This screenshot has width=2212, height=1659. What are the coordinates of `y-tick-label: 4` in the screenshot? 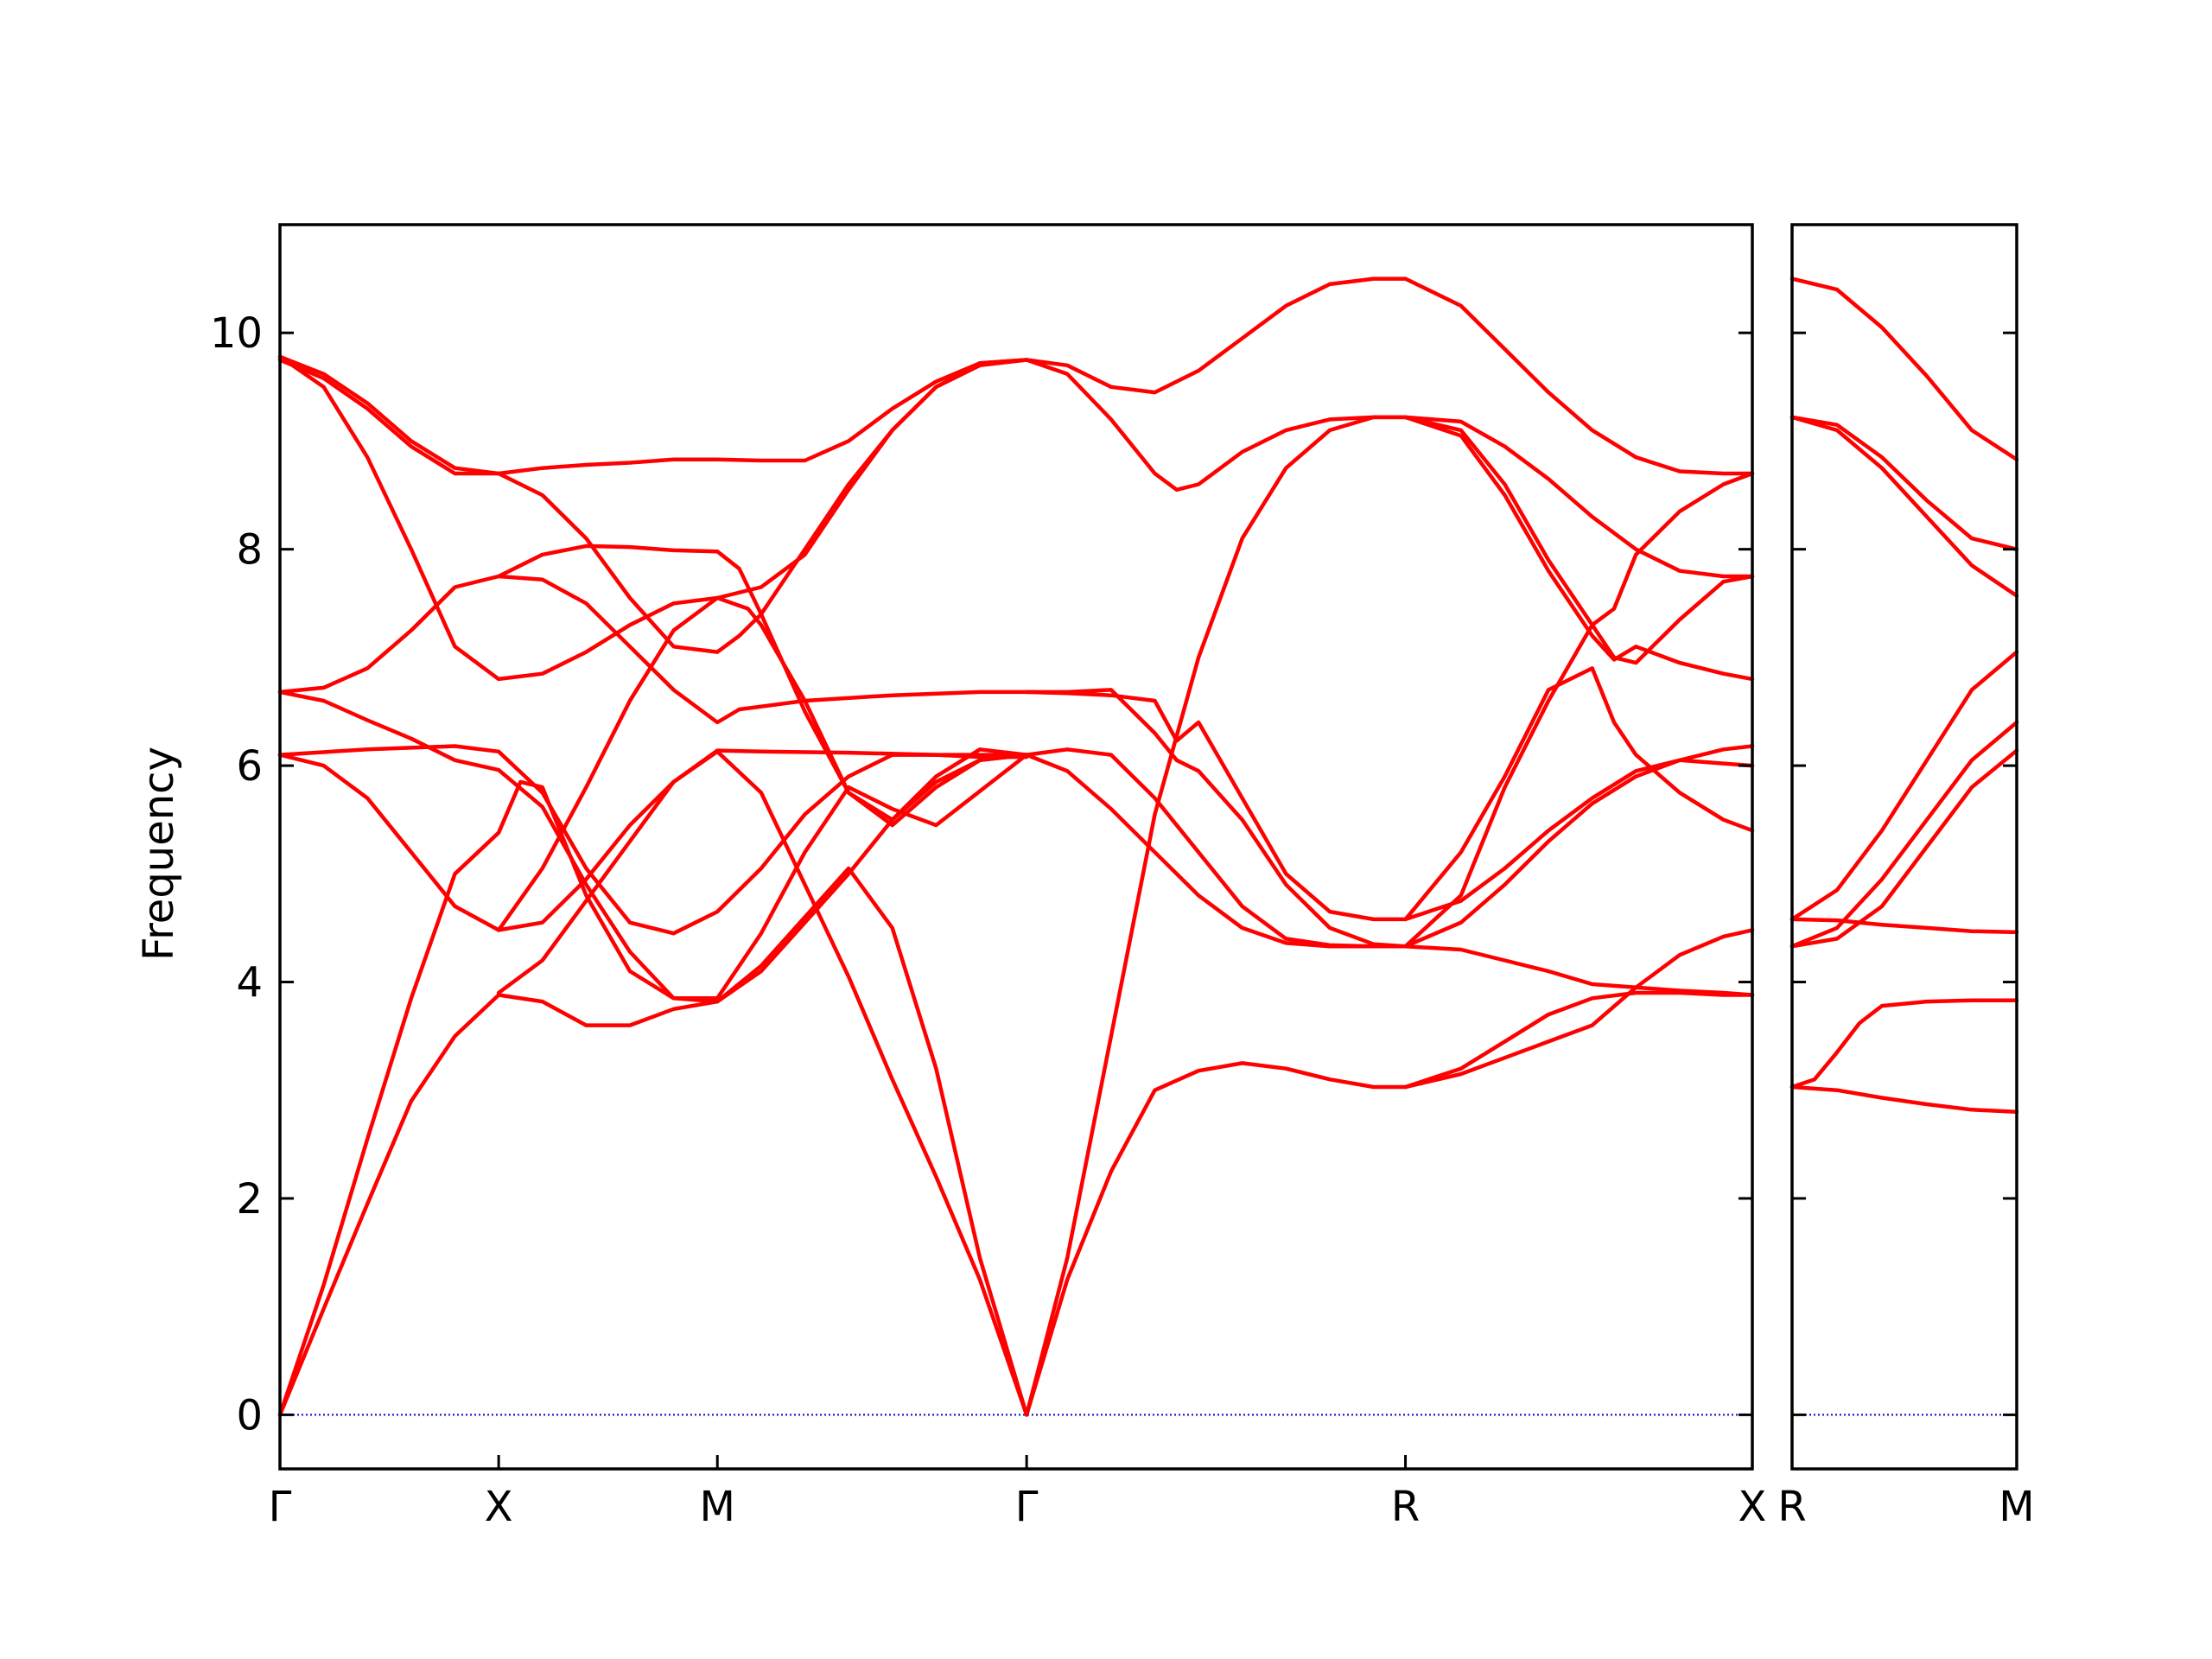 It's located at (249, 983).